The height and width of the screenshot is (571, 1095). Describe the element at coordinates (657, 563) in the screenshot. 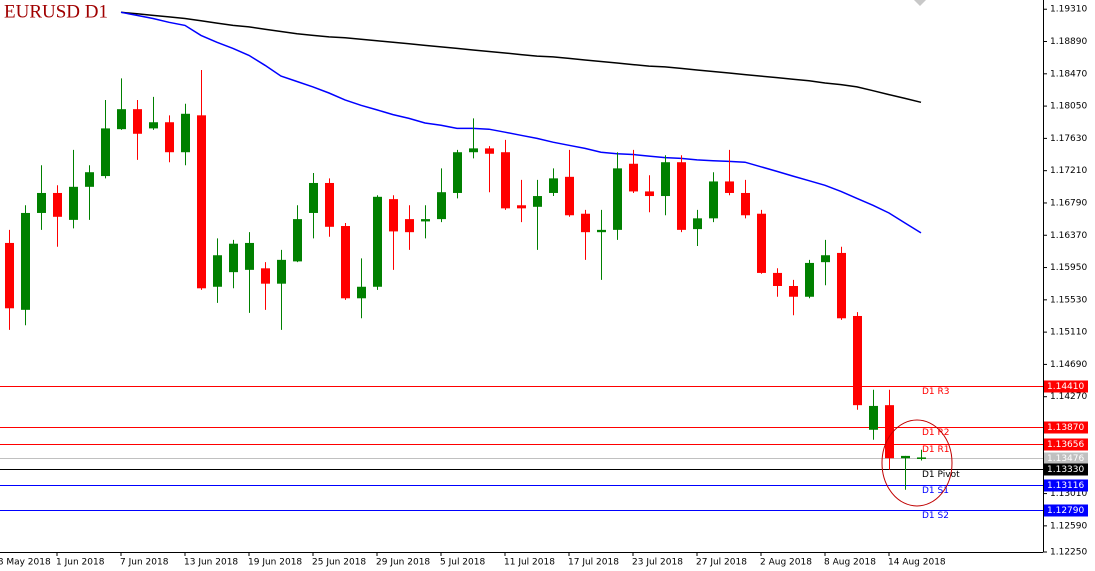

I see `x-tick-label: 23 Jul 2018` at that location.